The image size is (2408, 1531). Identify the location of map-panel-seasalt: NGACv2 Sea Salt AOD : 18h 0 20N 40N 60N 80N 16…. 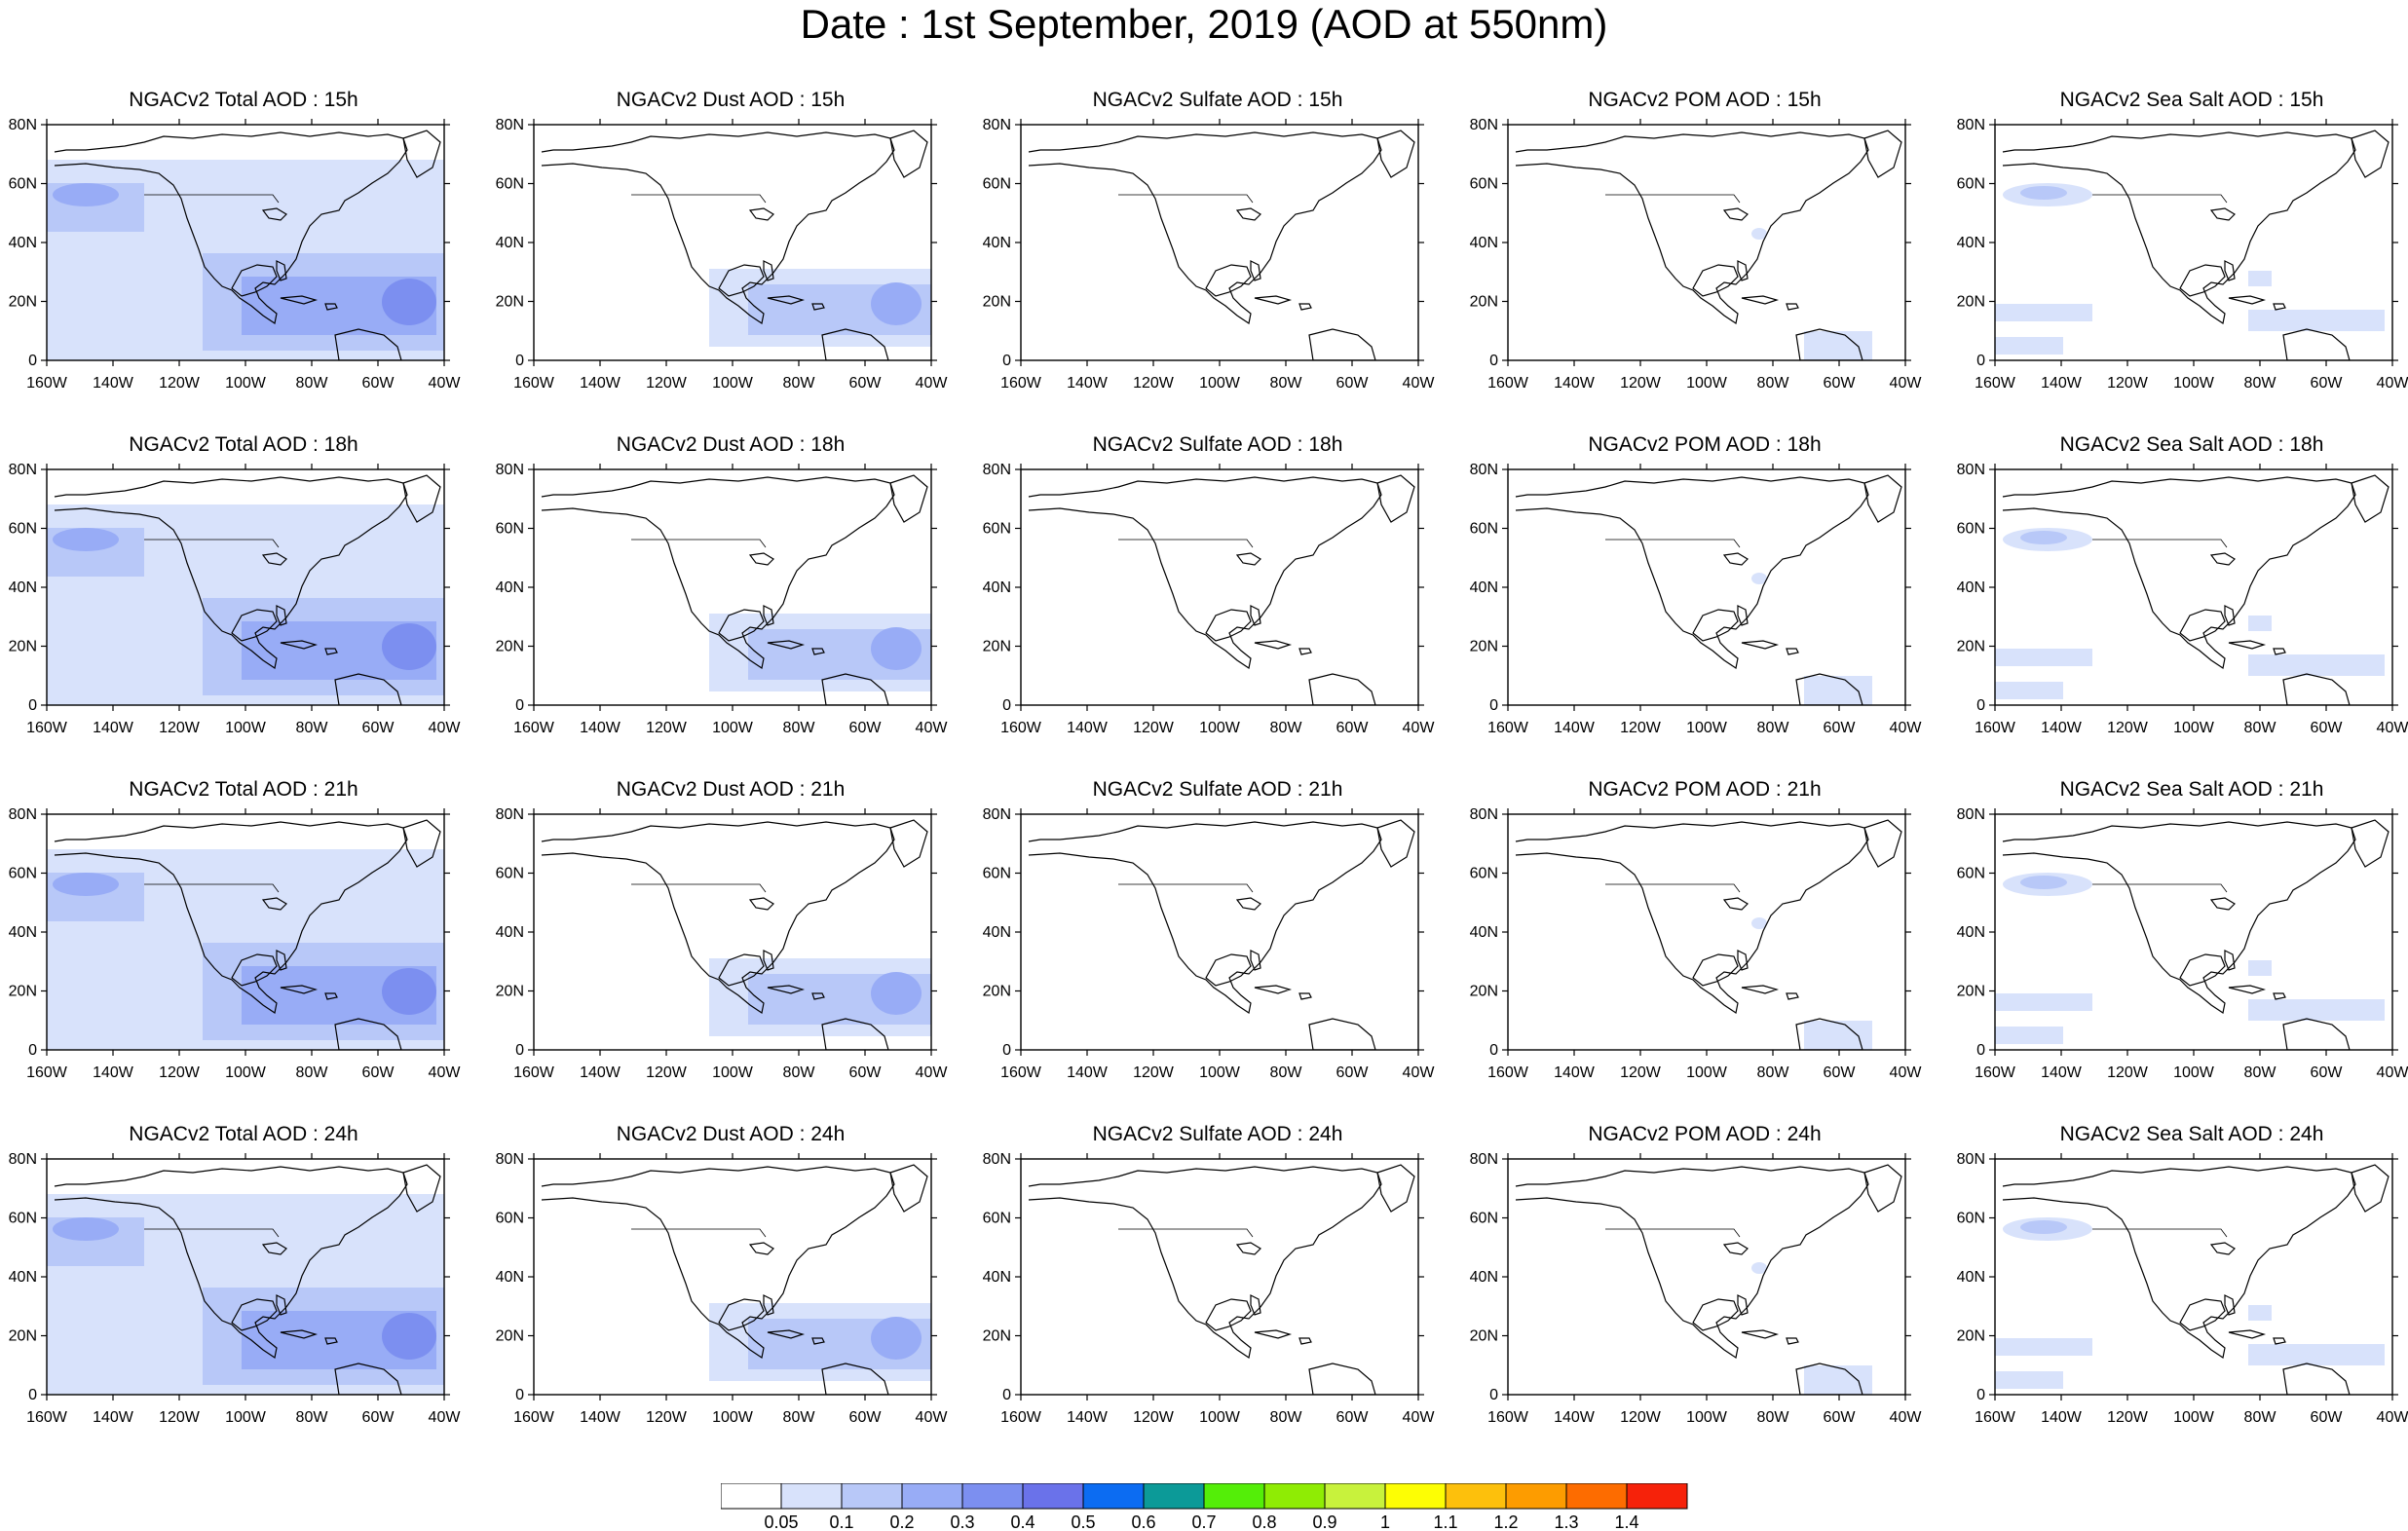
(2178, 600).